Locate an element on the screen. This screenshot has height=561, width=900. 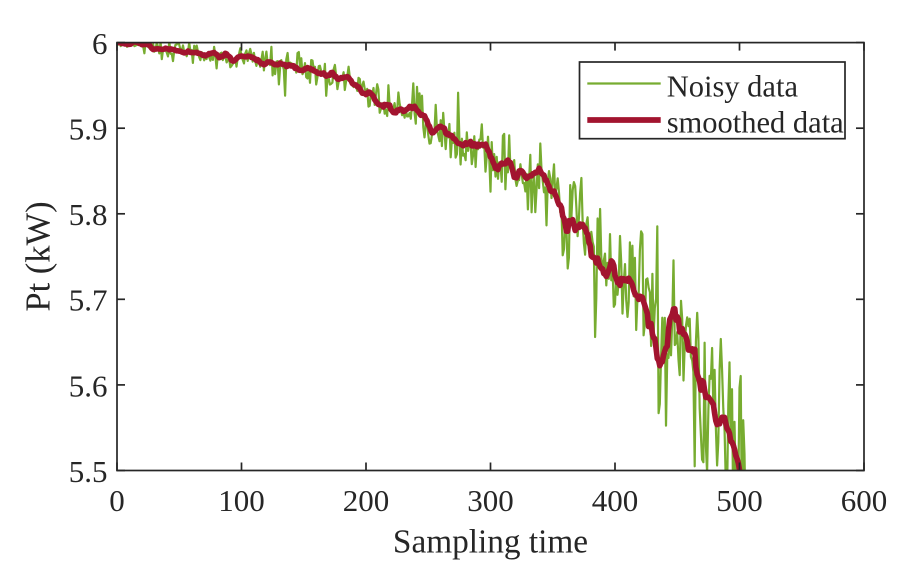
svg-text: 5.9 is located at coordinates (88, 129).